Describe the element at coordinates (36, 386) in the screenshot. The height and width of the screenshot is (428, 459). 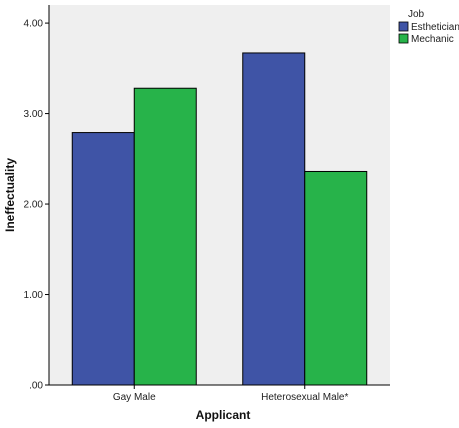
I see `y-tick-label: .00` at that location.